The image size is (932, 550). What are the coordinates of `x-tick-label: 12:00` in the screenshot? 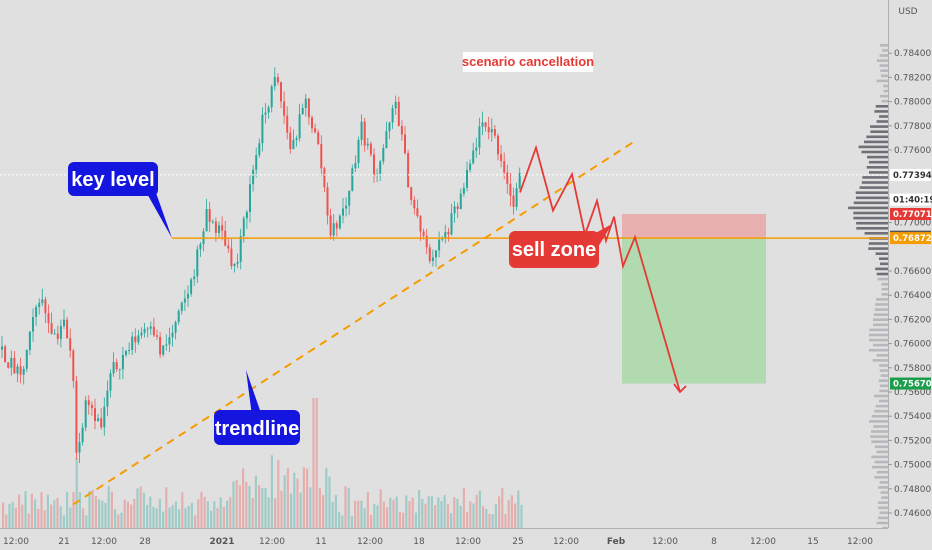 It's located at (566, 542).